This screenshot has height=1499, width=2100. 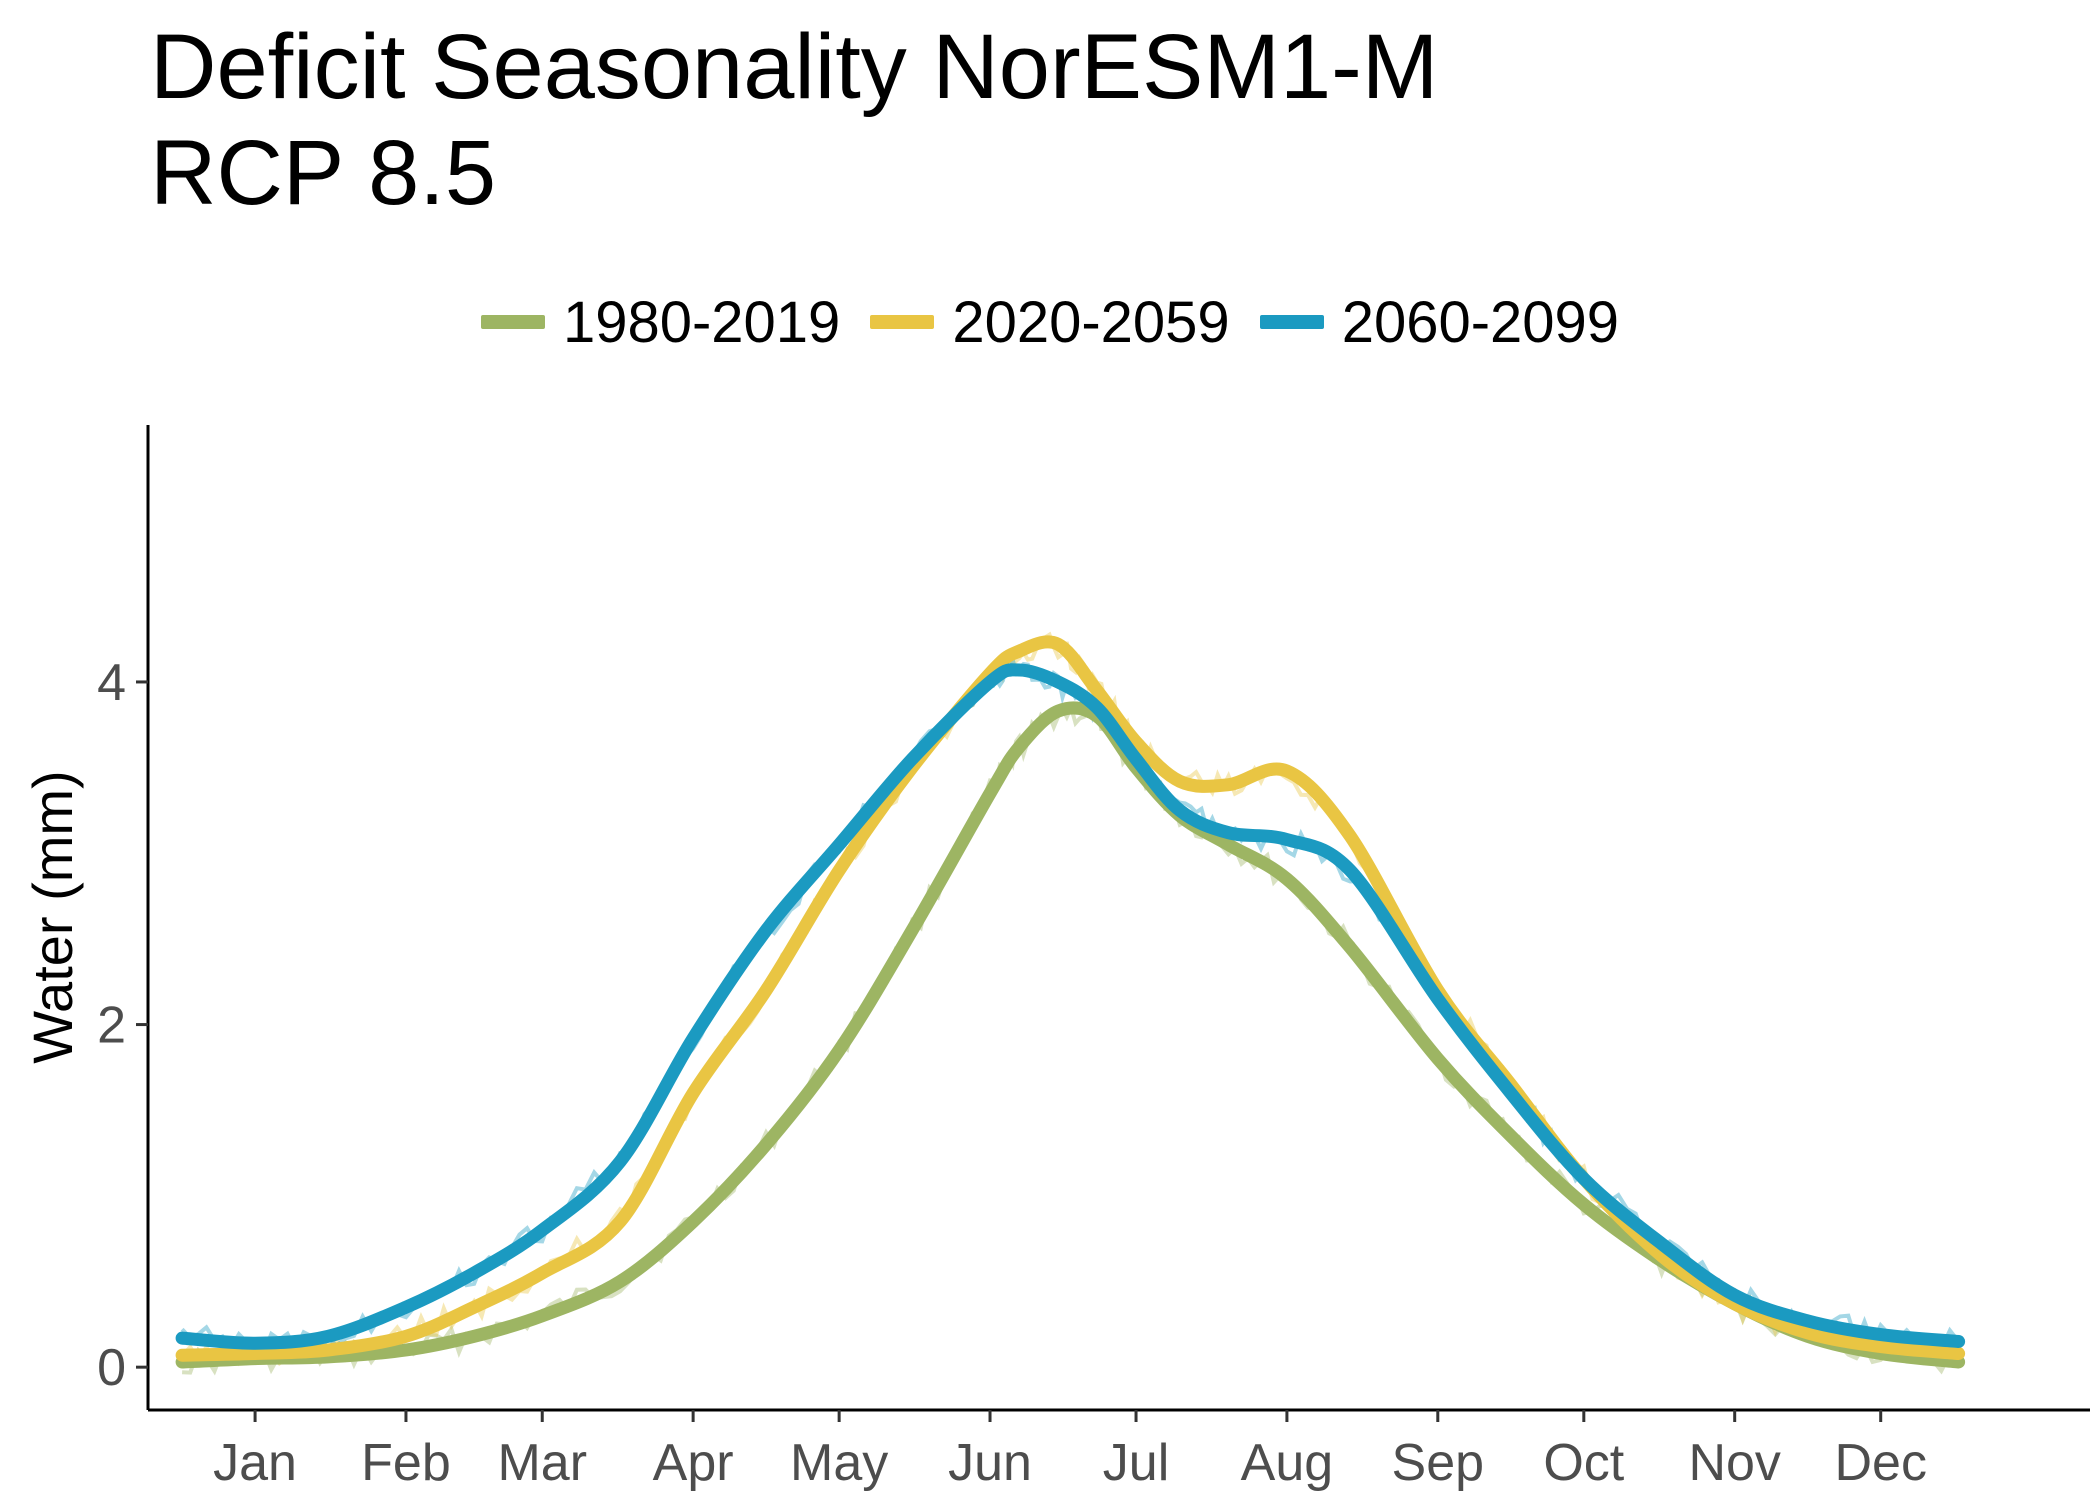 I want to click on legend-label-2020-2059: 2020-2059, so click(x=1091, y=322).